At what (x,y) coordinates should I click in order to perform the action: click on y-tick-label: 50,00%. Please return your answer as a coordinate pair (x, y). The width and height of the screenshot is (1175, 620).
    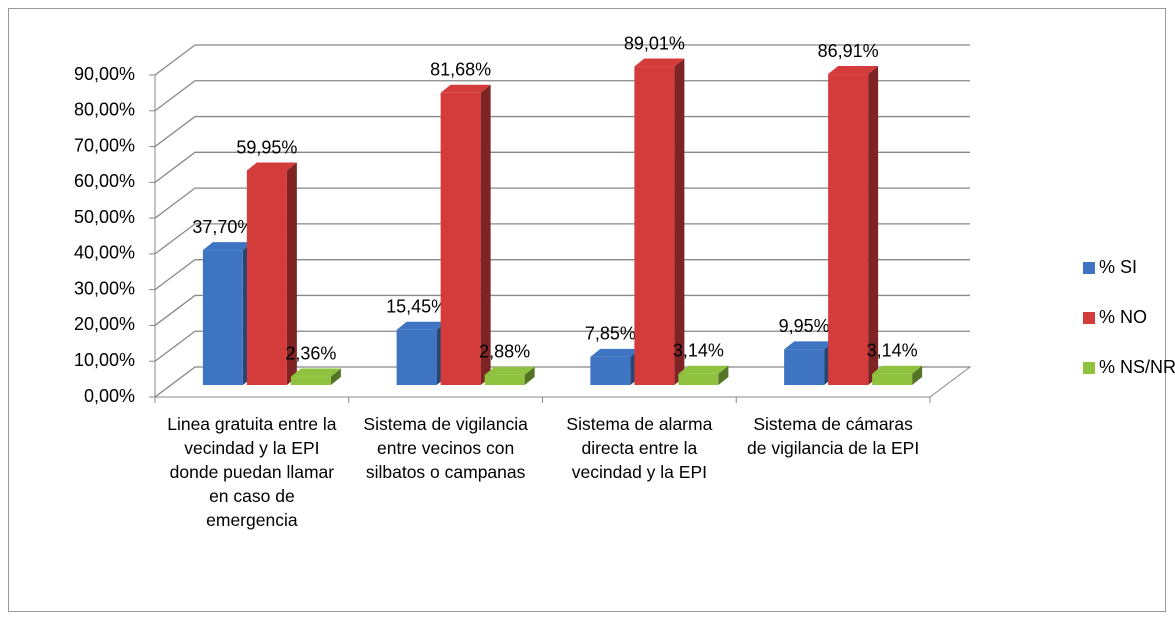
    Looking at the image, I should click on (104, 217).